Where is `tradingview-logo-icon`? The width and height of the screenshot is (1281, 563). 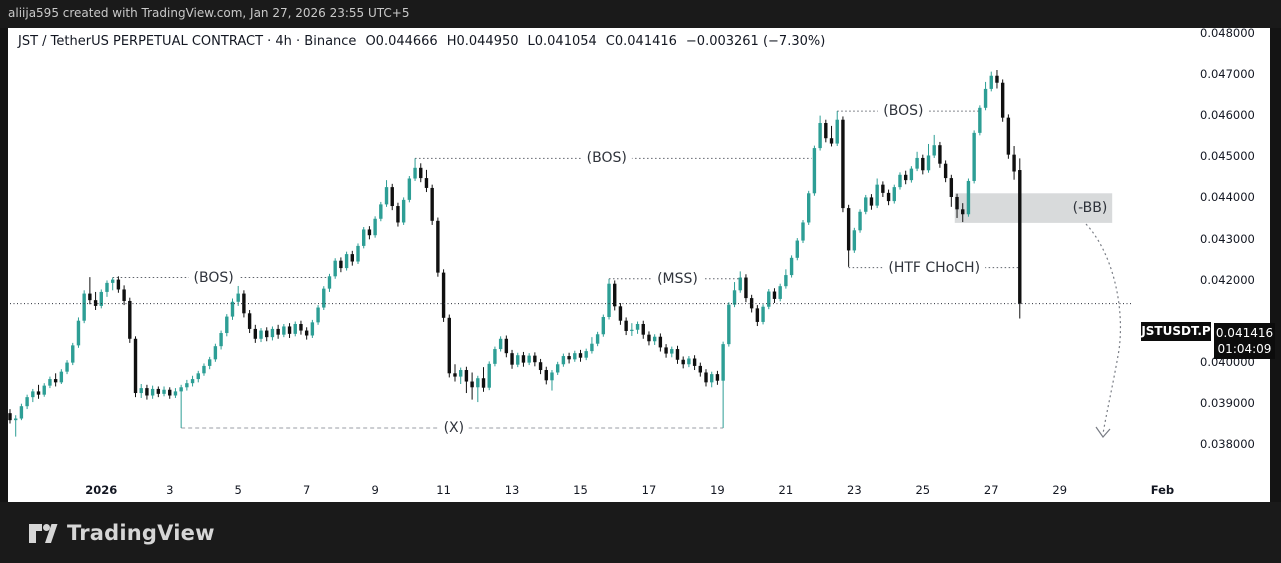
tradingview-logo-icon is located at coordinates (43, 533).